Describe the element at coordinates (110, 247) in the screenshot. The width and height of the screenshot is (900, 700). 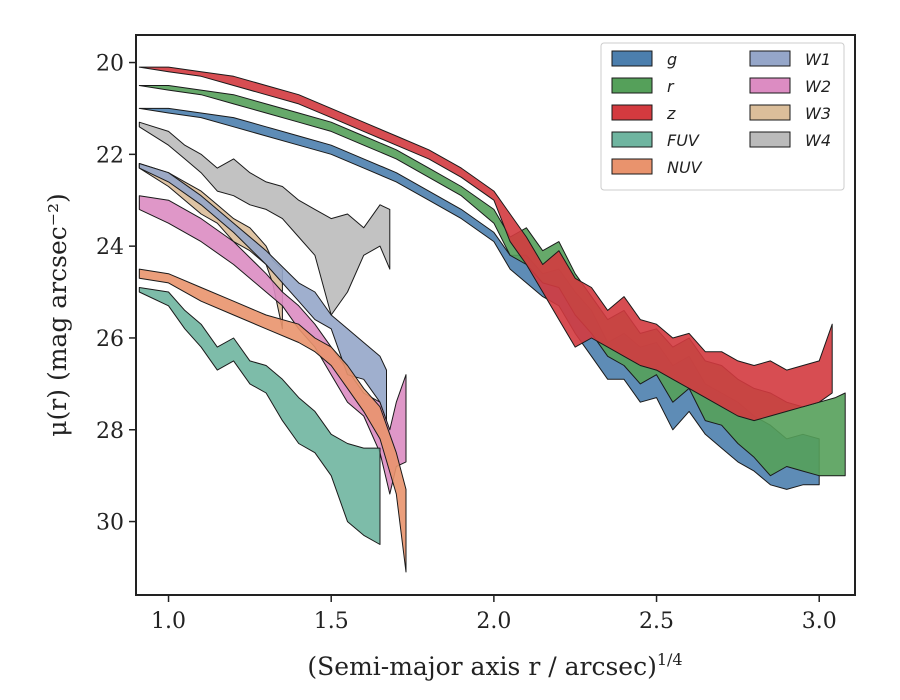
I see `y-tick-label: 24` at that location.